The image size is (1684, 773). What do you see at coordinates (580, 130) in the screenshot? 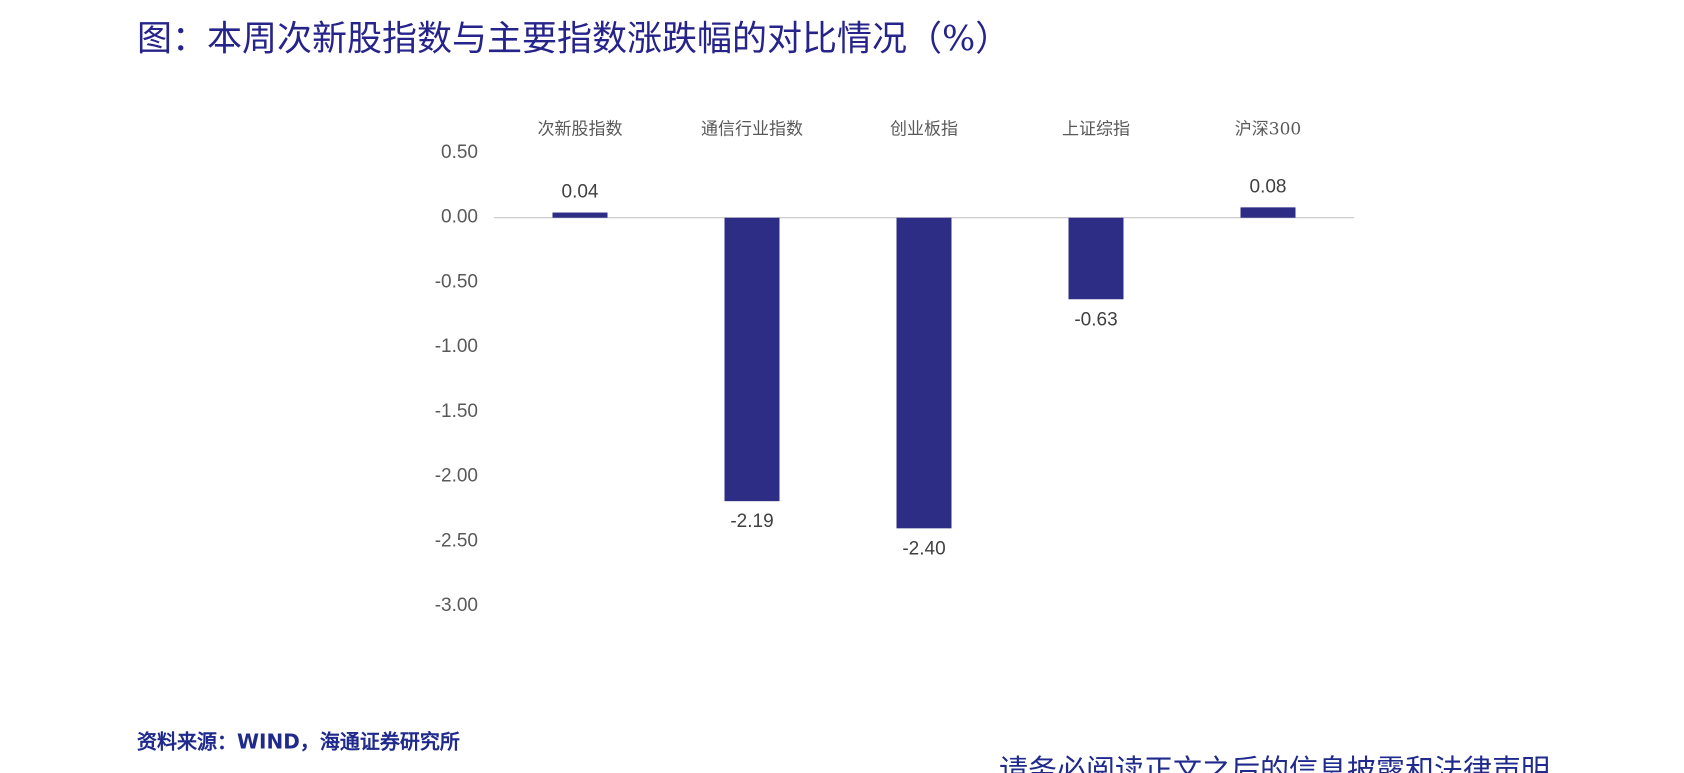
I see `x-tick-label: 次新股指数` at bounding box center [580, 130].